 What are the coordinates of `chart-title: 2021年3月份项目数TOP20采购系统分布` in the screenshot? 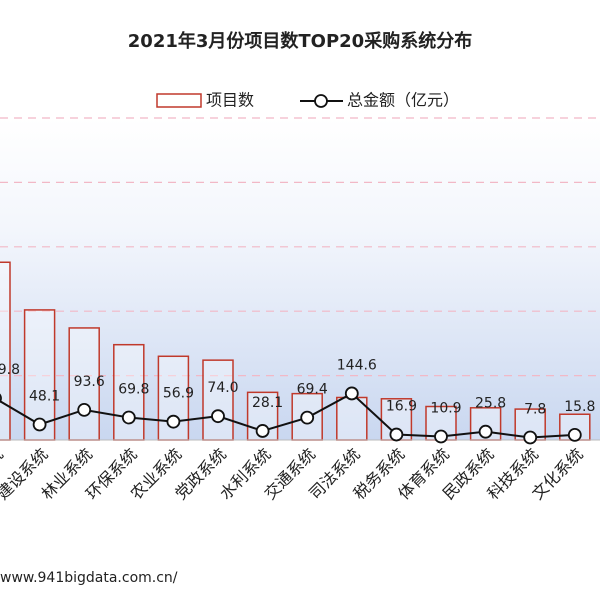 It's located at (300, 41).